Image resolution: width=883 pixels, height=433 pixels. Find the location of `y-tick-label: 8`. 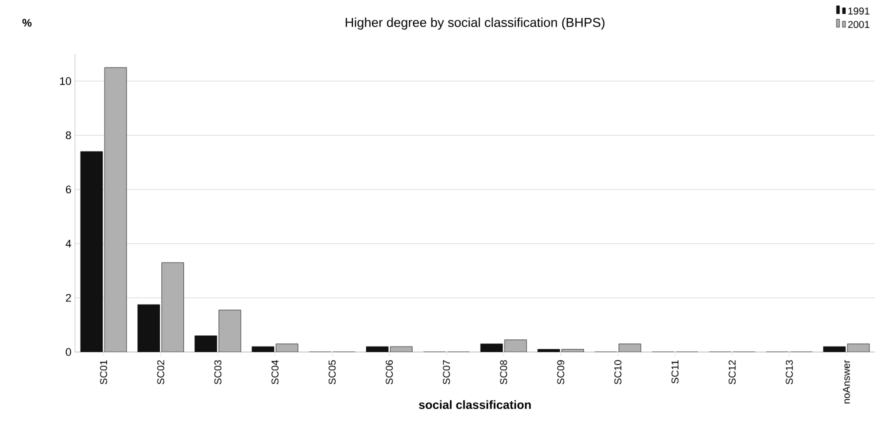

y-tick-label: 8 is located at coordinates (68, 135).